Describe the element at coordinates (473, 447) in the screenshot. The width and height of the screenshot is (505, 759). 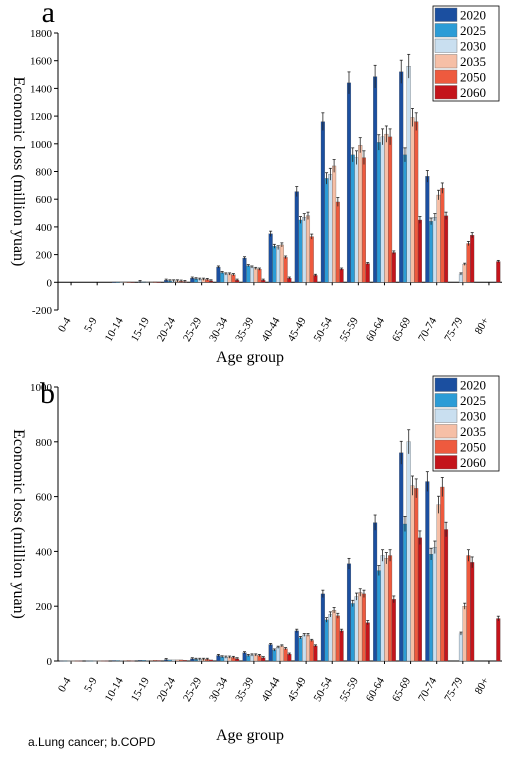
I see `legend-label: 2050` at that location.